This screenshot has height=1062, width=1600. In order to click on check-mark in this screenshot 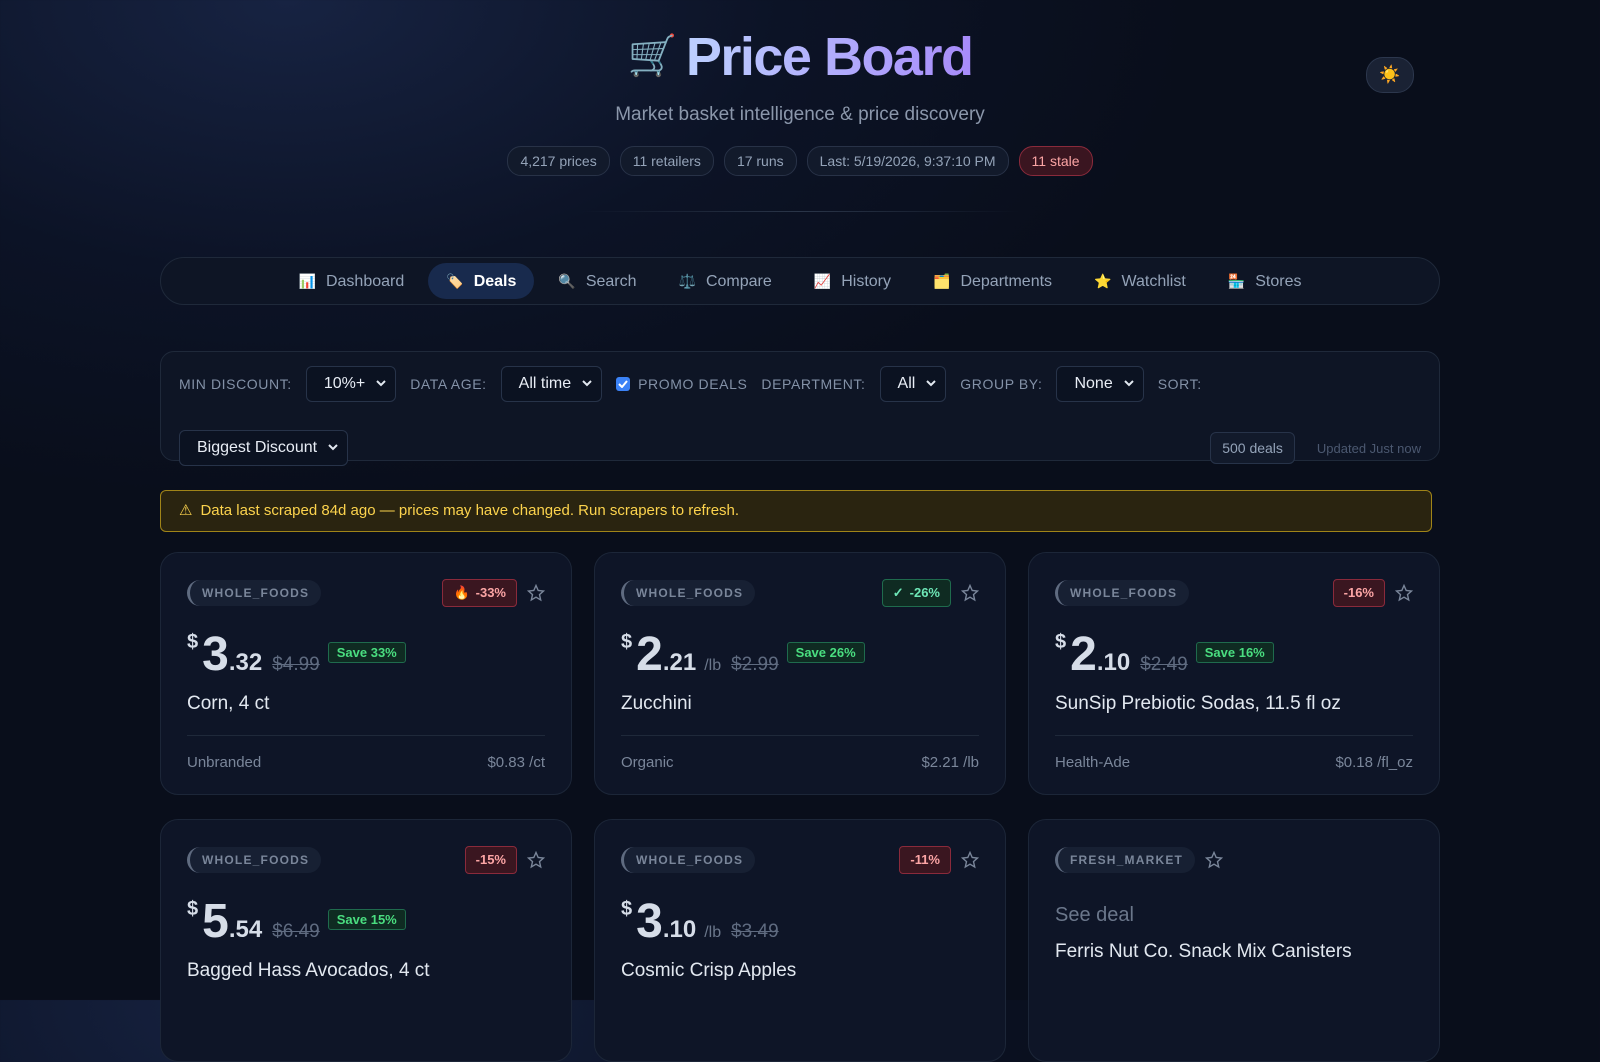, I will do `click(623, 384)`.